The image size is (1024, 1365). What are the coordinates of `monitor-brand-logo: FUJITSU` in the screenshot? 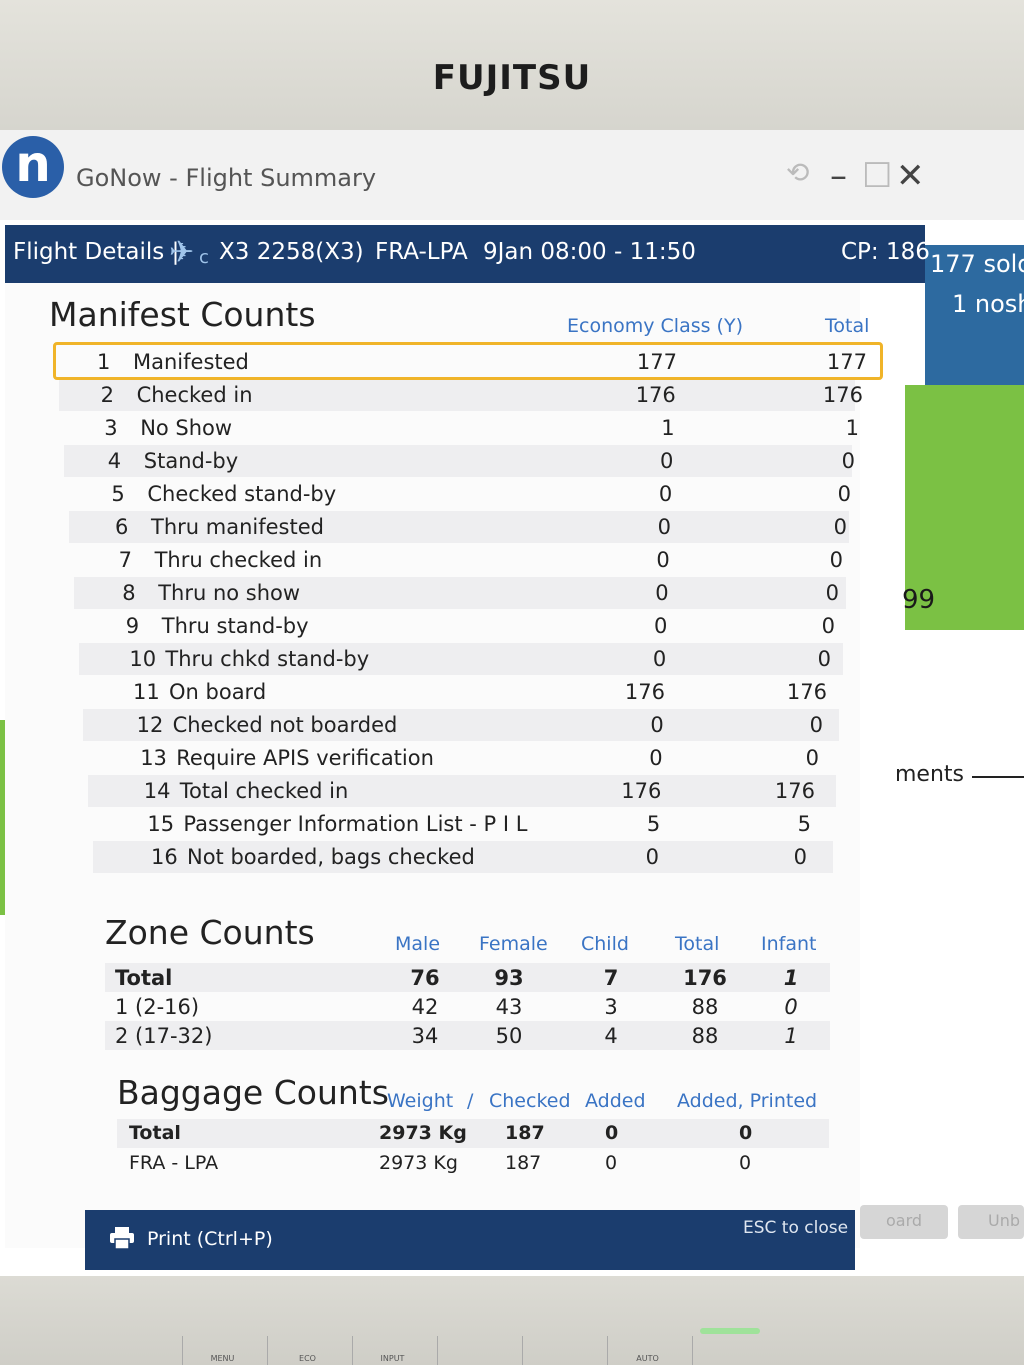 It's located at (512, 78).